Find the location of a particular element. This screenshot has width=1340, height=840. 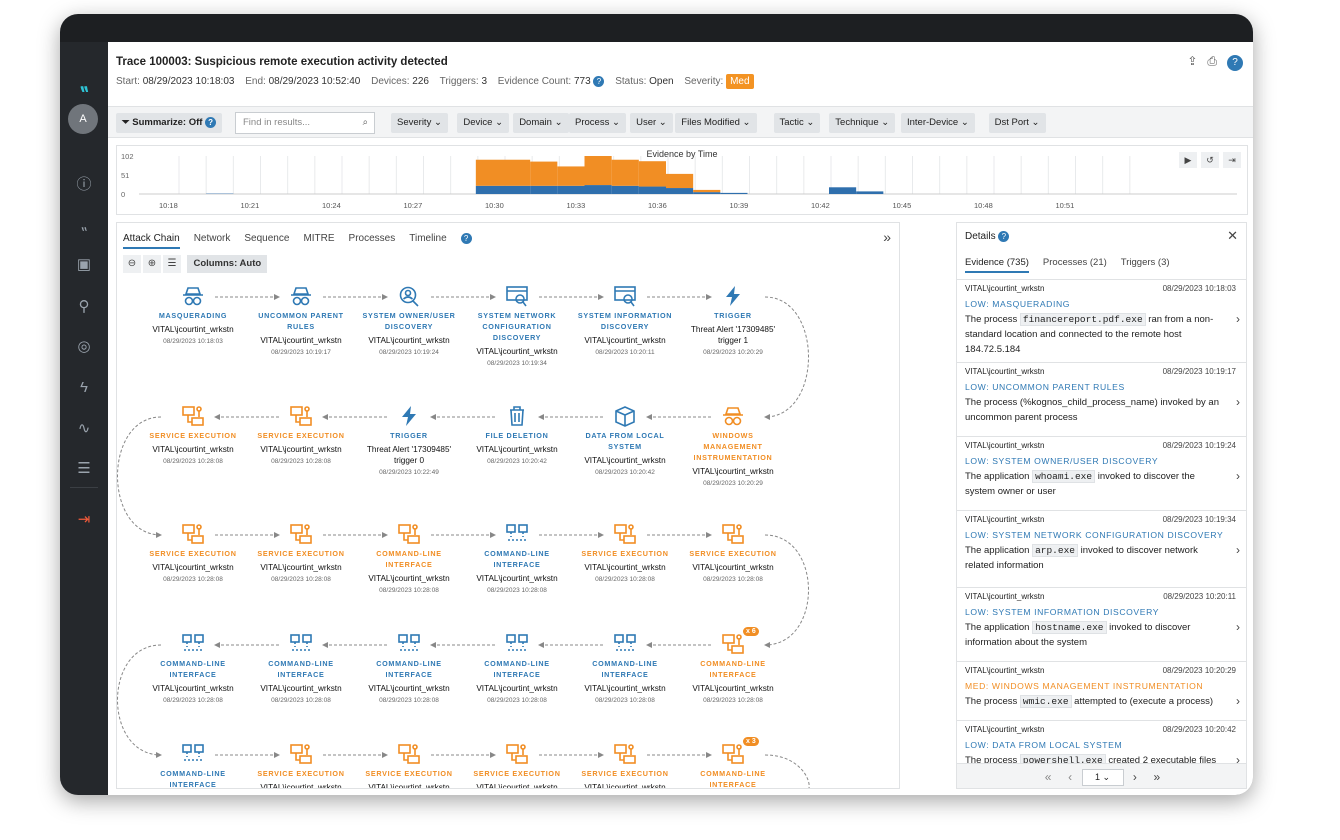

next-page-icon: › is located at coordinates (1134, 777).